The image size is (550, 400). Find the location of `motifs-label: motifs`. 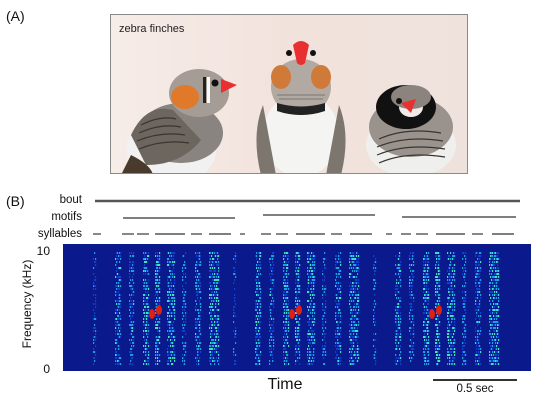

motifs-label: motifs is located at coordinates (66, 217).